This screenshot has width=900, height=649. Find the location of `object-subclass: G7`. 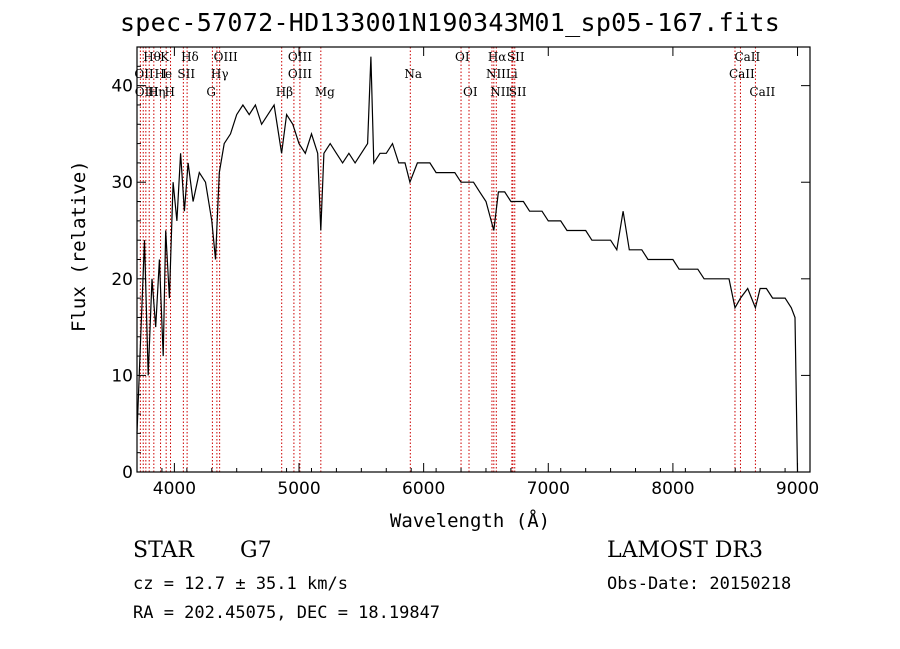

object-subclass: G7 is located at coordinates (256, 550).